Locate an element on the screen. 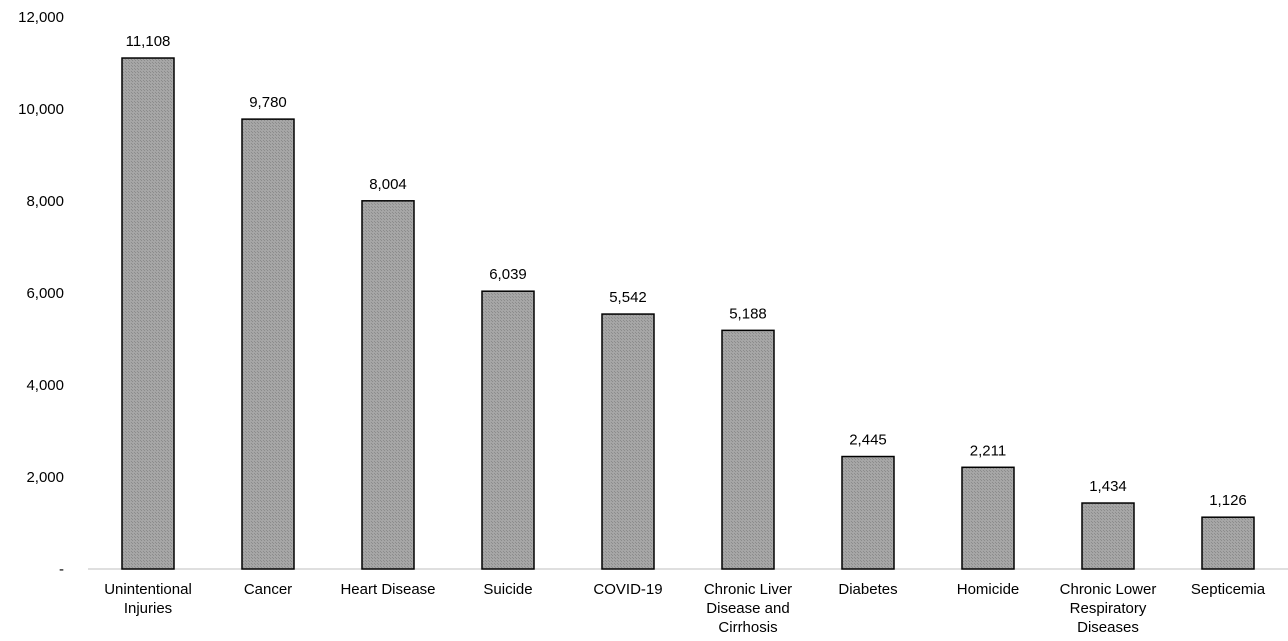 This screenshot has width=1288, height=641. data-label: 5,188 is located at coordinates (748, 313).